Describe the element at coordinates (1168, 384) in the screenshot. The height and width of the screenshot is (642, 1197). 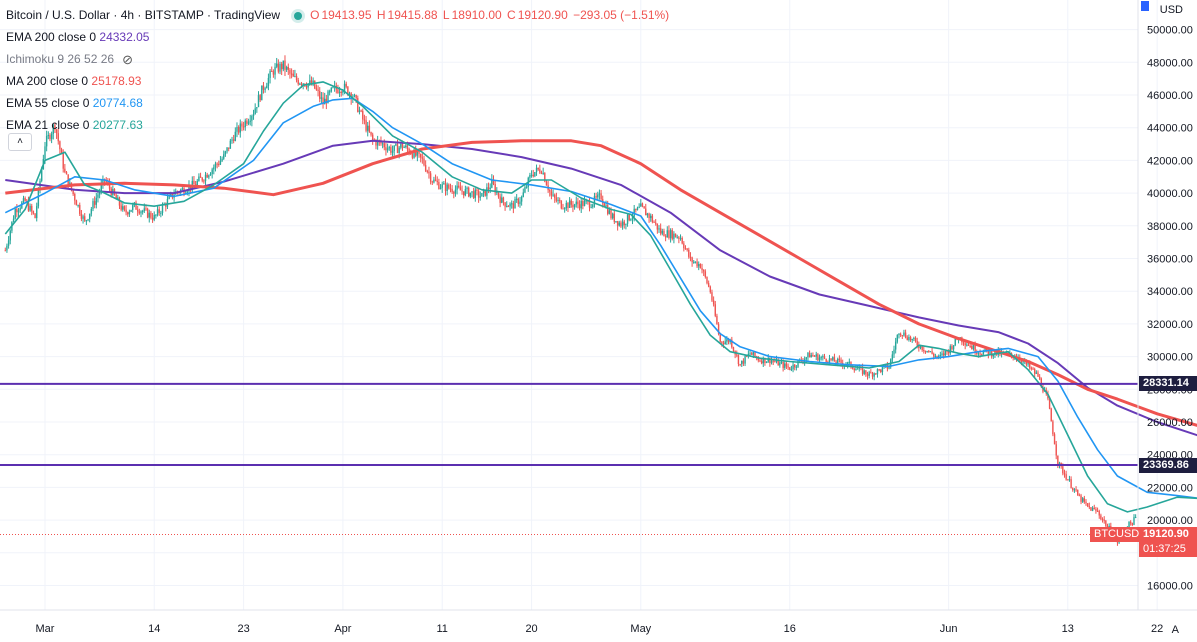
I see `hline-price-tag: 28331.14` at that location.